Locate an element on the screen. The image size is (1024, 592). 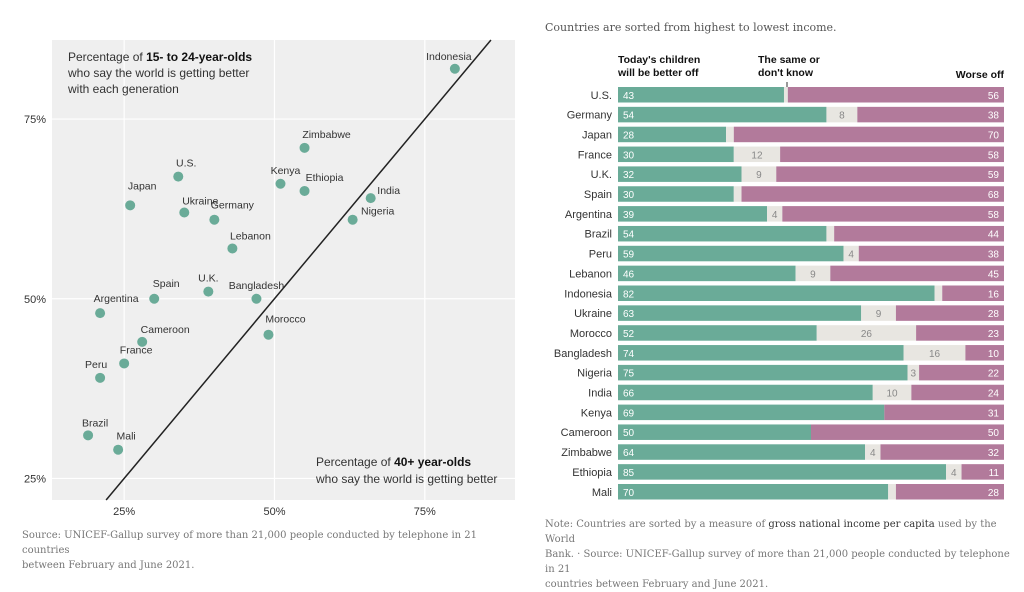
country-label: Zimbabwe is located at coordinates (586, 453).